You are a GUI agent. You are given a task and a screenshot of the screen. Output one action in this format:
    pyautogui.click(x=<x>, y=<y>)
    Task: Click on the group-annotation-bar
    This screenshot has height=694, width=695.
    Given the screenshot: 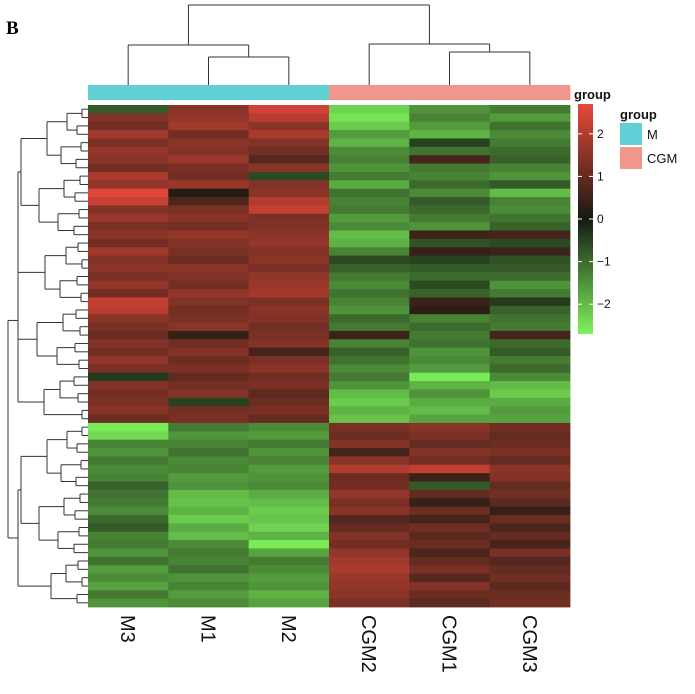 What is the action you would take?
    pyautogui.click(x=329, y=92)
    